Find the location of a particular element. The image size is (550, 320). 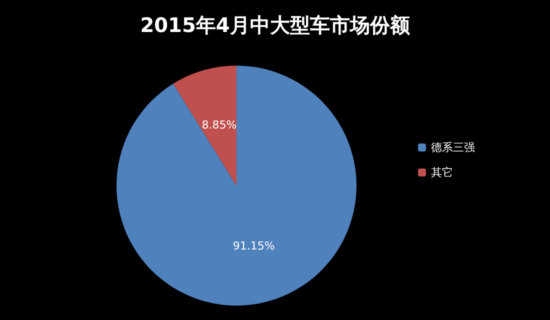

data-label: 8.85% is located at coordinates (219, 125).